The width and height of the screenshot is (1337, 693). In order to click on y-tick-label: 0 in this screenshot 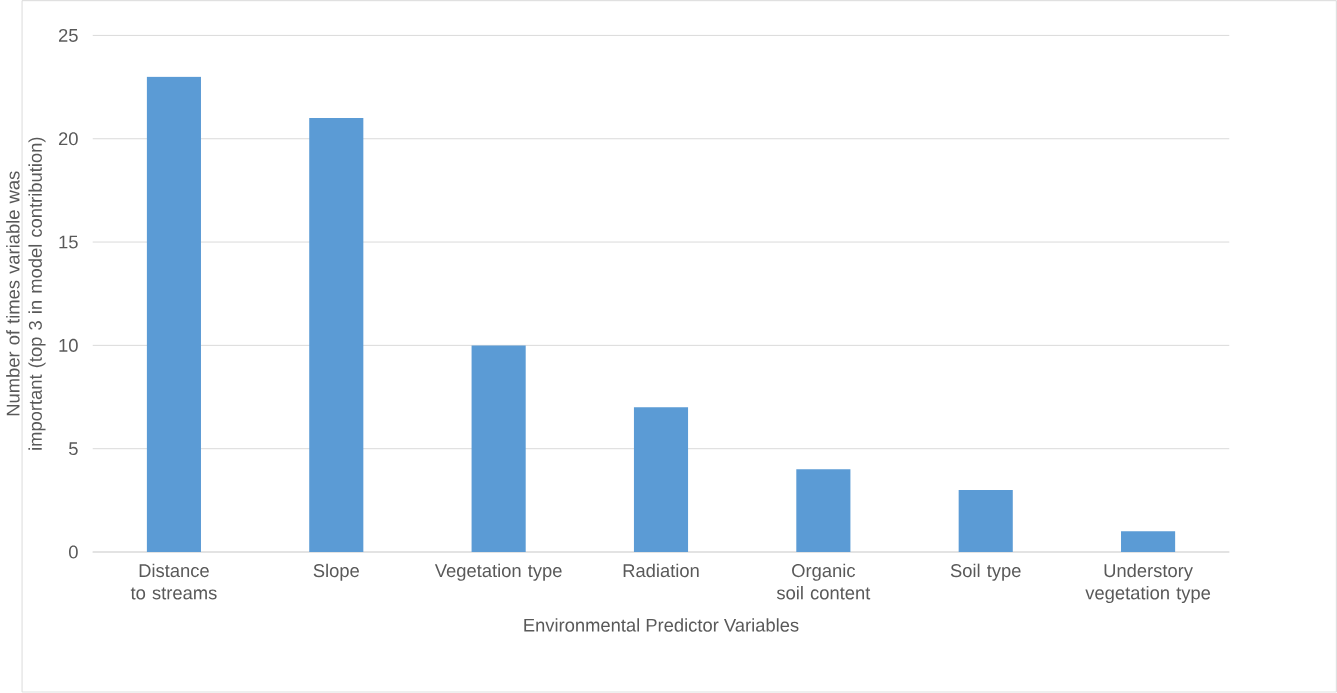, I will do `click(73, 552)`.